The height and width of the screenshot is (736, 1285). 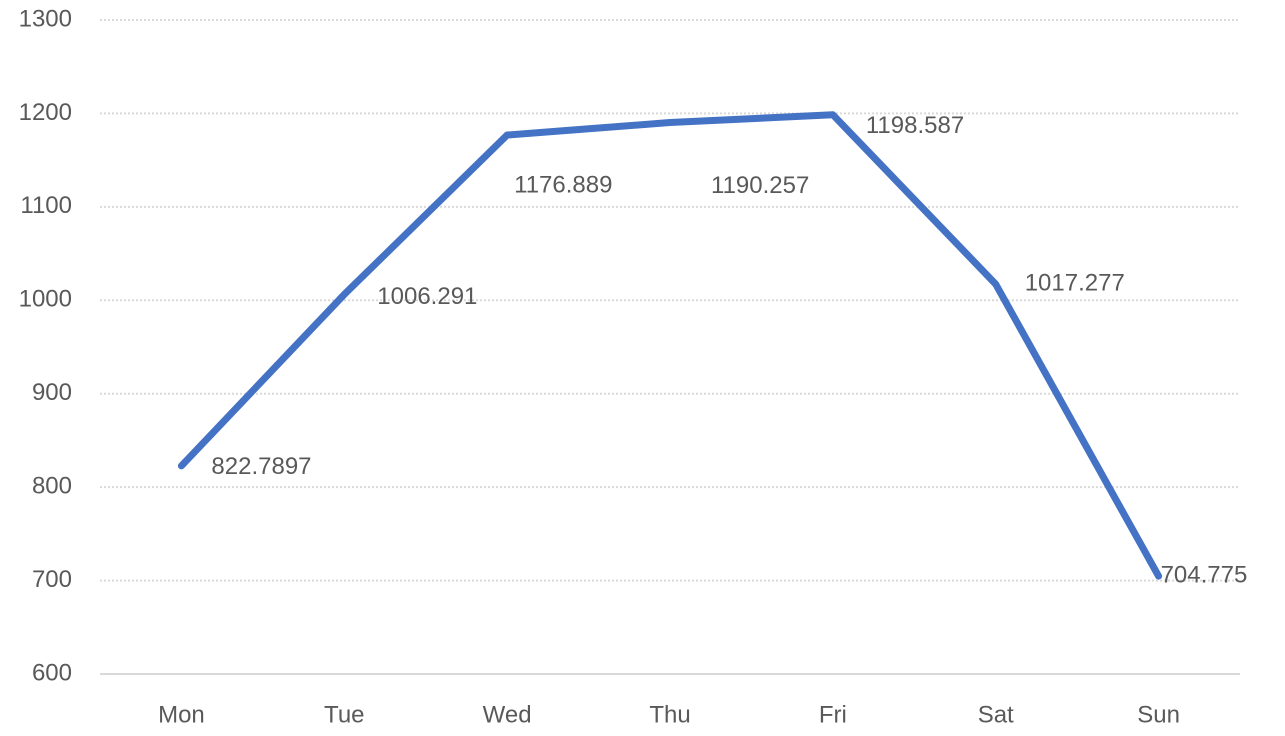 I want to click on y-tick-label: 600, so click(x=52, y=672).